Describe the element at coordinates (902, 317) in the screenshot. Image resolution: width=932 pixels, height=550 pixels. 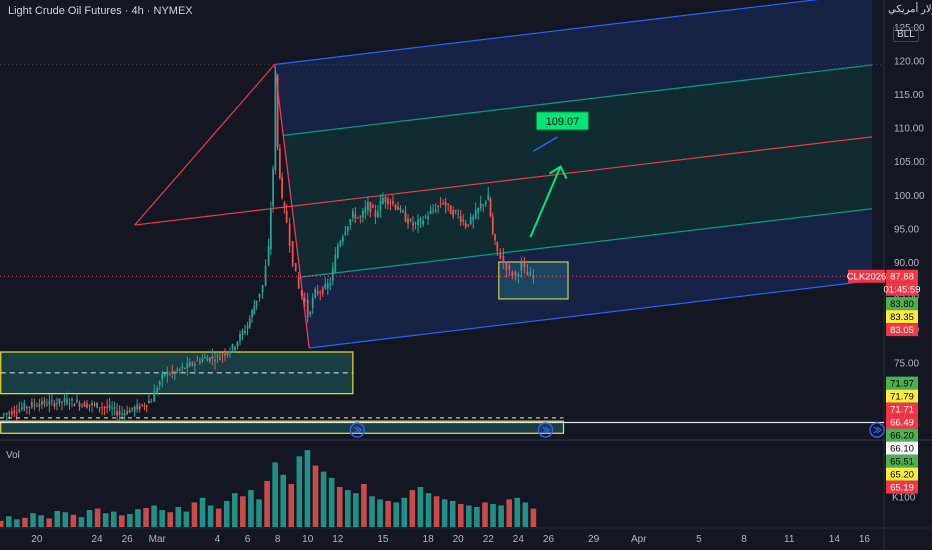
I see `price-label-4: 83.35` at that location.